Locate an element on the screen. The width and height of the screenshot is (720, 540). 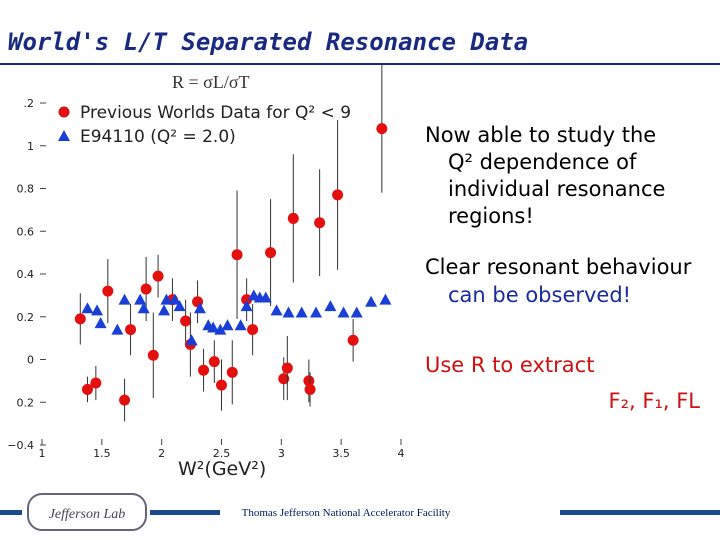
x-tick-label: 1 is located at coordinates (42, 453).